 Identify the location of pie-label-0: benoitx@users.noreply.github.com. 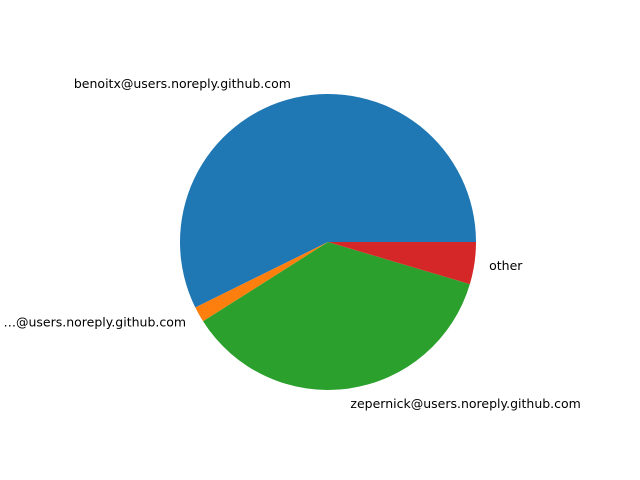
(182, 83).